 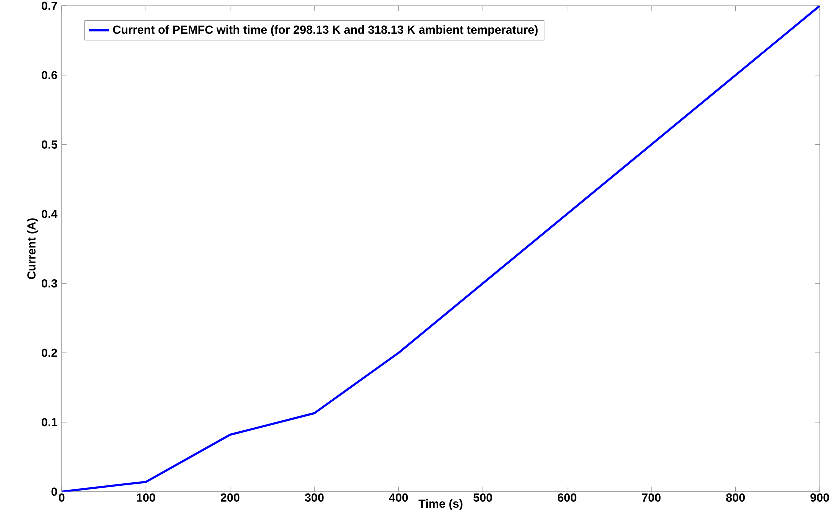 I want to click on x-axis-title: Time (s), so click(x=440, y=504).